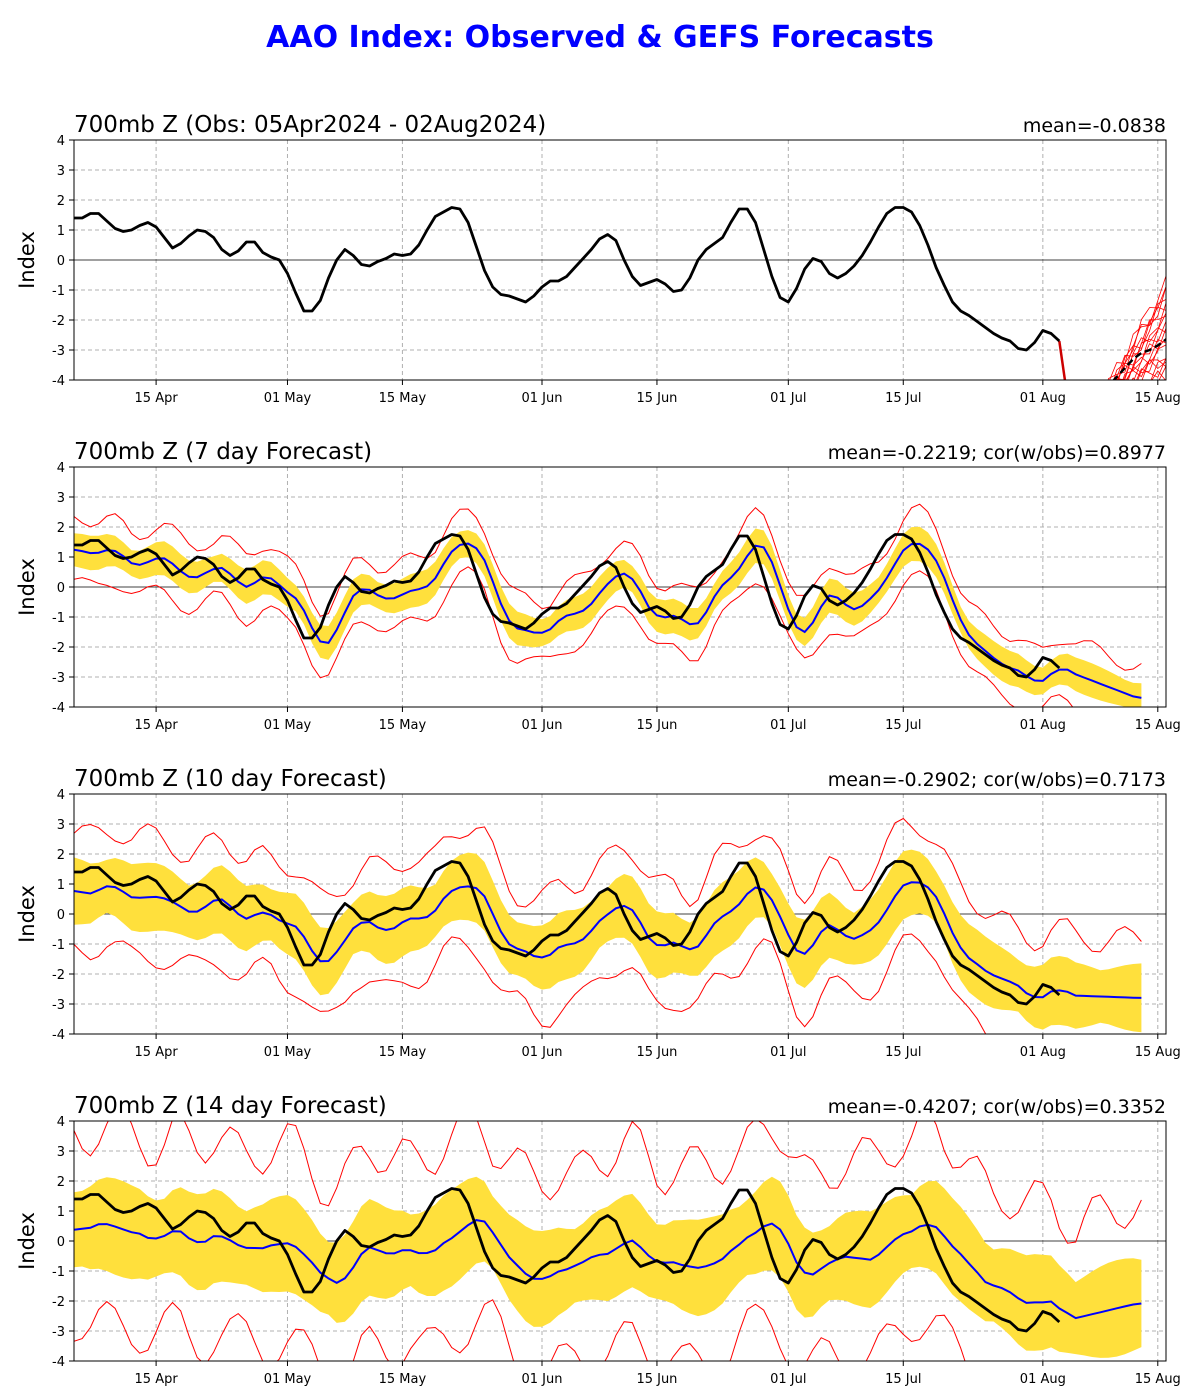 This screenshot has width=1200, height=1400. Describe the element at coordinates (1062, 360) in the screenshot. I see `forecast-drop-line` at that location.